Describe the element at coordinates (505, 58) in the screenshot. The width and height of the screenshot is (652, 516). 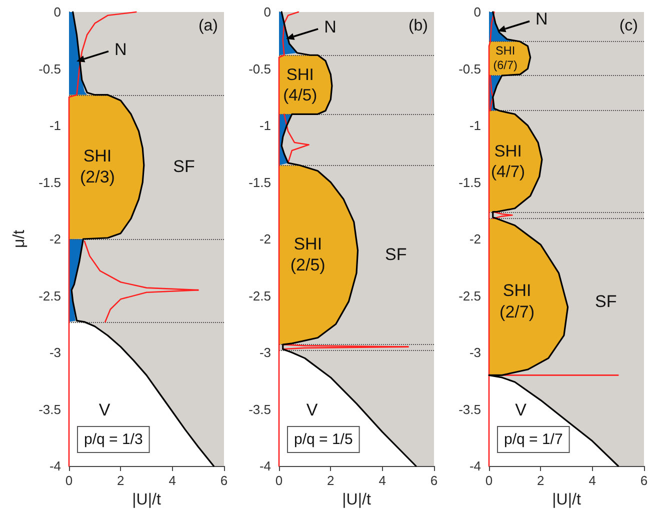
I see `series-label: SHI (6/7)` at that location.